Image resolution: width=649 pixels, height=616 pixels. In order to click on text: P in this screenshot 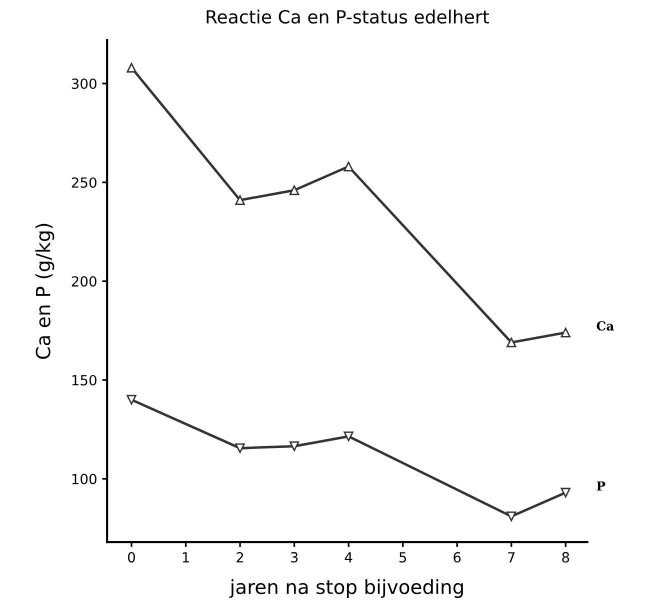, I will do `click(601, 486)`.